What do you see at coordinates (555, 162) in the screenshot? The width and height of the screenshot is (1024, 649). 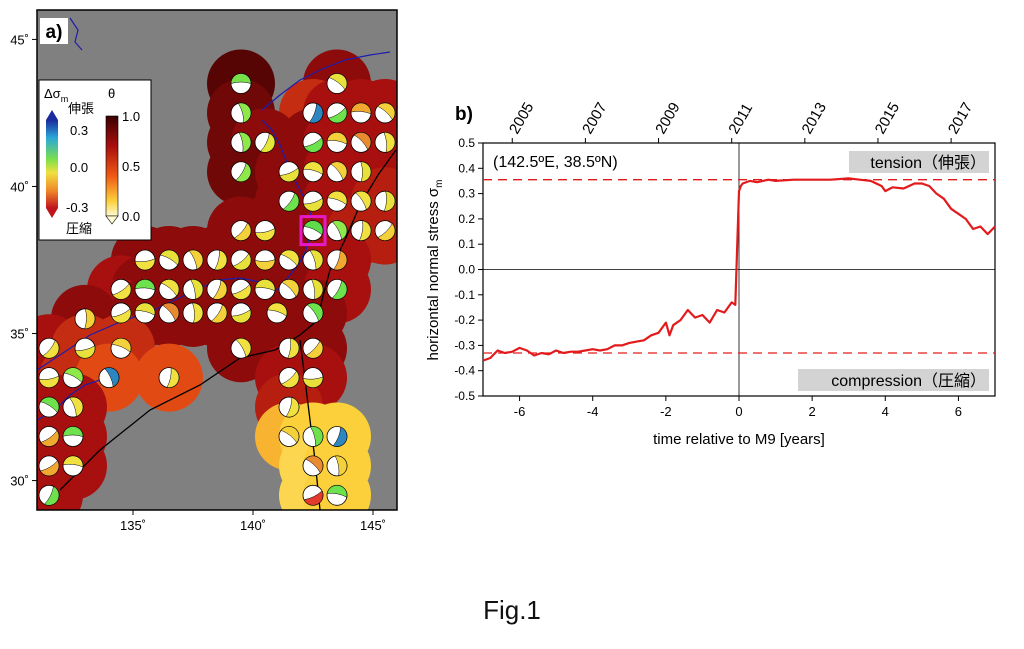 I see `location-label: (142.5ºE, 38.5ºN)` at bounding box center [555, 162].